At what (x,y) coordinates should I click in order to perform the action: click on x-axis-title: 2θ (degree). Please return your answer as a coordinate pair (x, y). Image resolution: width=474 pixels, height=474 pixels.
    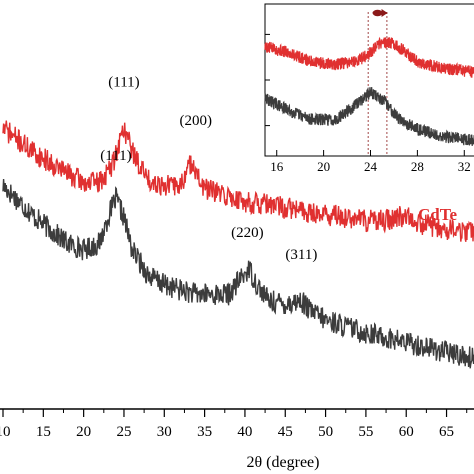
    Looking at the image, I should click on (283, 462).